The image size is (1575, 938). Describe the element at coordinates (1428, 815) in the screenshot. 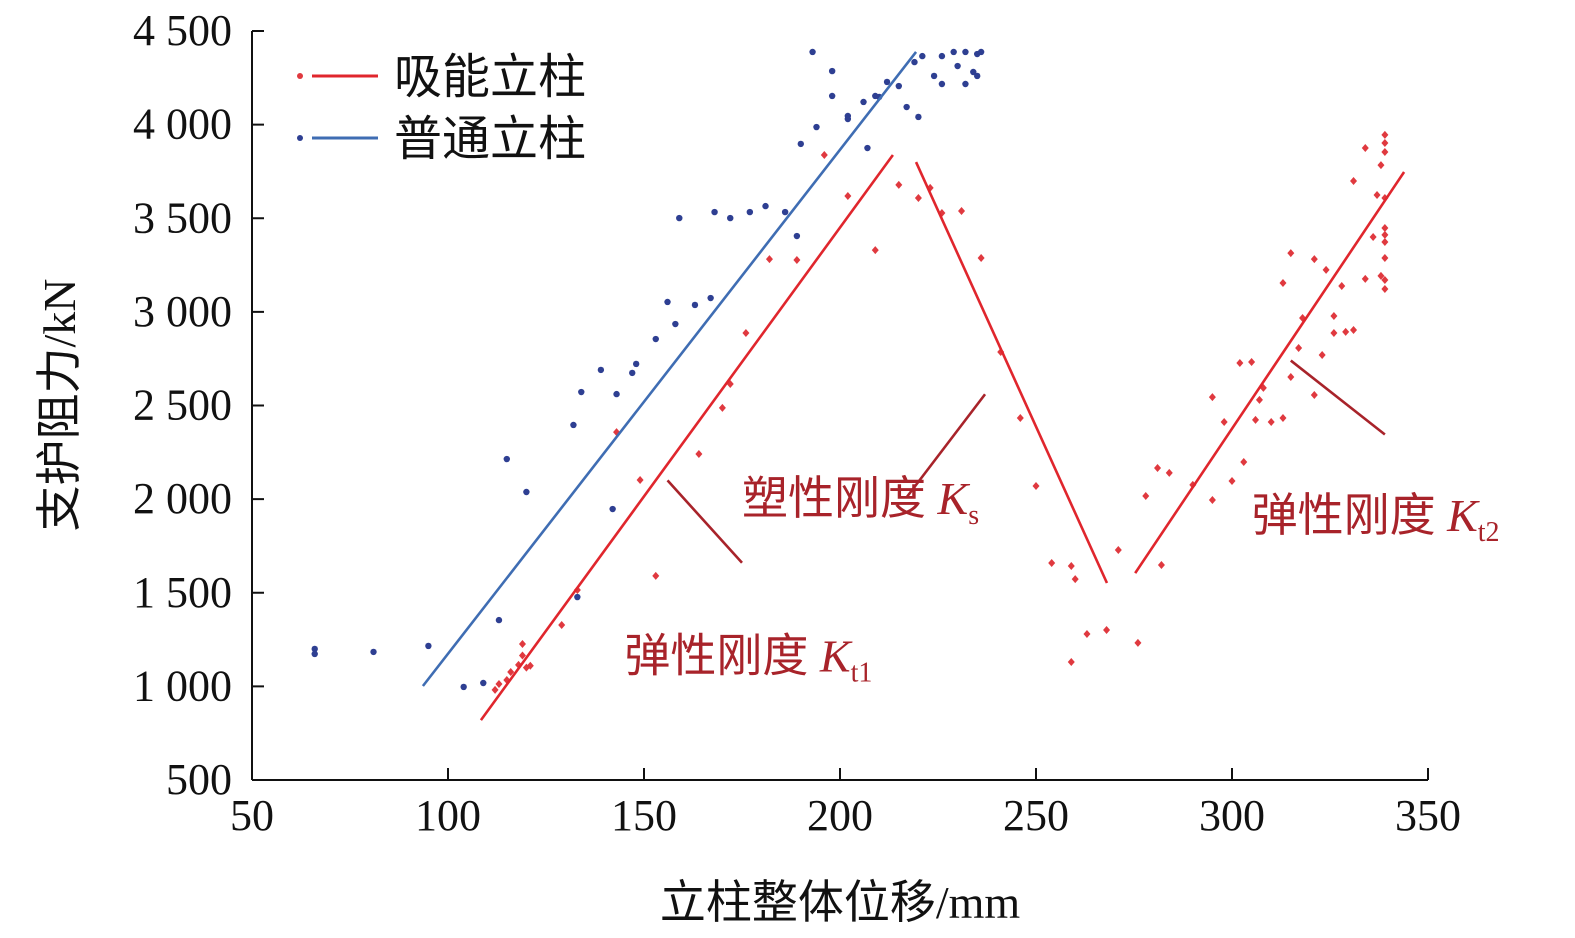

I see `x-tick-label: 350` at that location.